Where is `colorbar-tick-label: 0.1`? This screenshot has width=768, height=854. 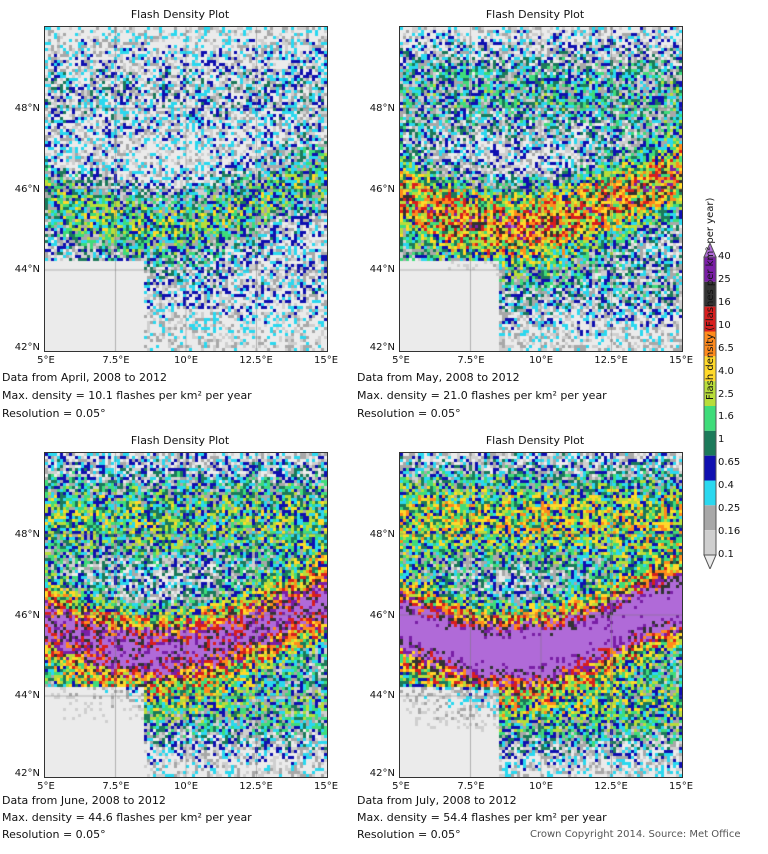
colorbar-tick-label: 0.1 is located at coordinates (726, 554).